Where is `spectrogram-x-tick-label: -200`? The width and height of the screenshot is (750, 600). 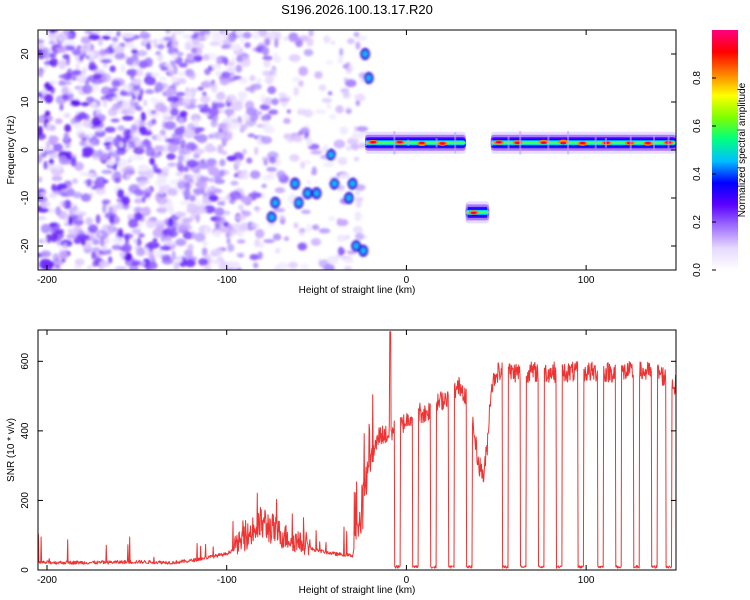
spectrogram-x-tick-label: -200 is located at coordinates (47, 280).